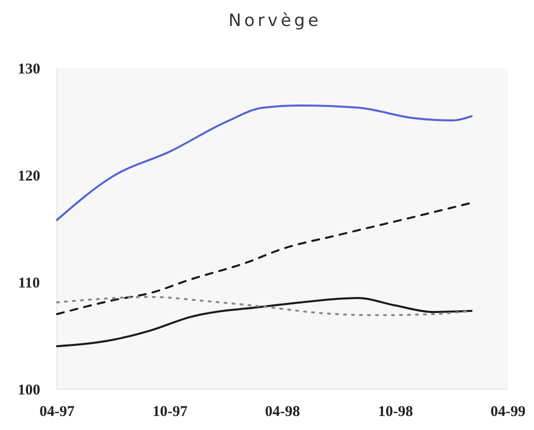 The image size is (534, 430). What do you see at coordinates (29, 283) in the screenshot?
I see `y-tick-label: 110` at bounding box center [29, 283].